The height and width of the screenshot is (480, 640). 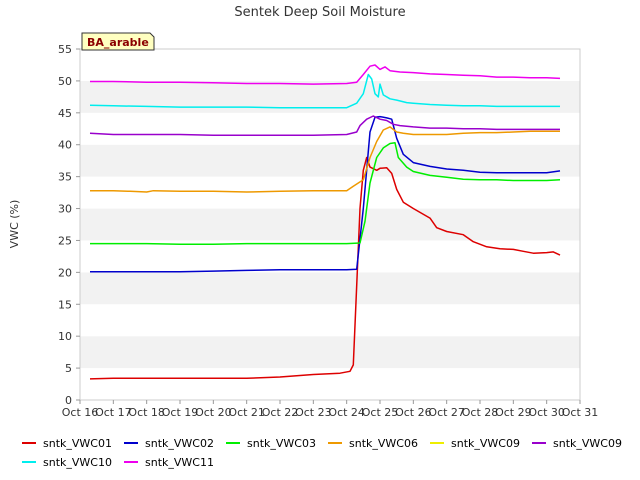 What do you see at coordinates (68, 400) in the screenshot?
I see `y-tick-label: 0` at bounding box center [68, 400].